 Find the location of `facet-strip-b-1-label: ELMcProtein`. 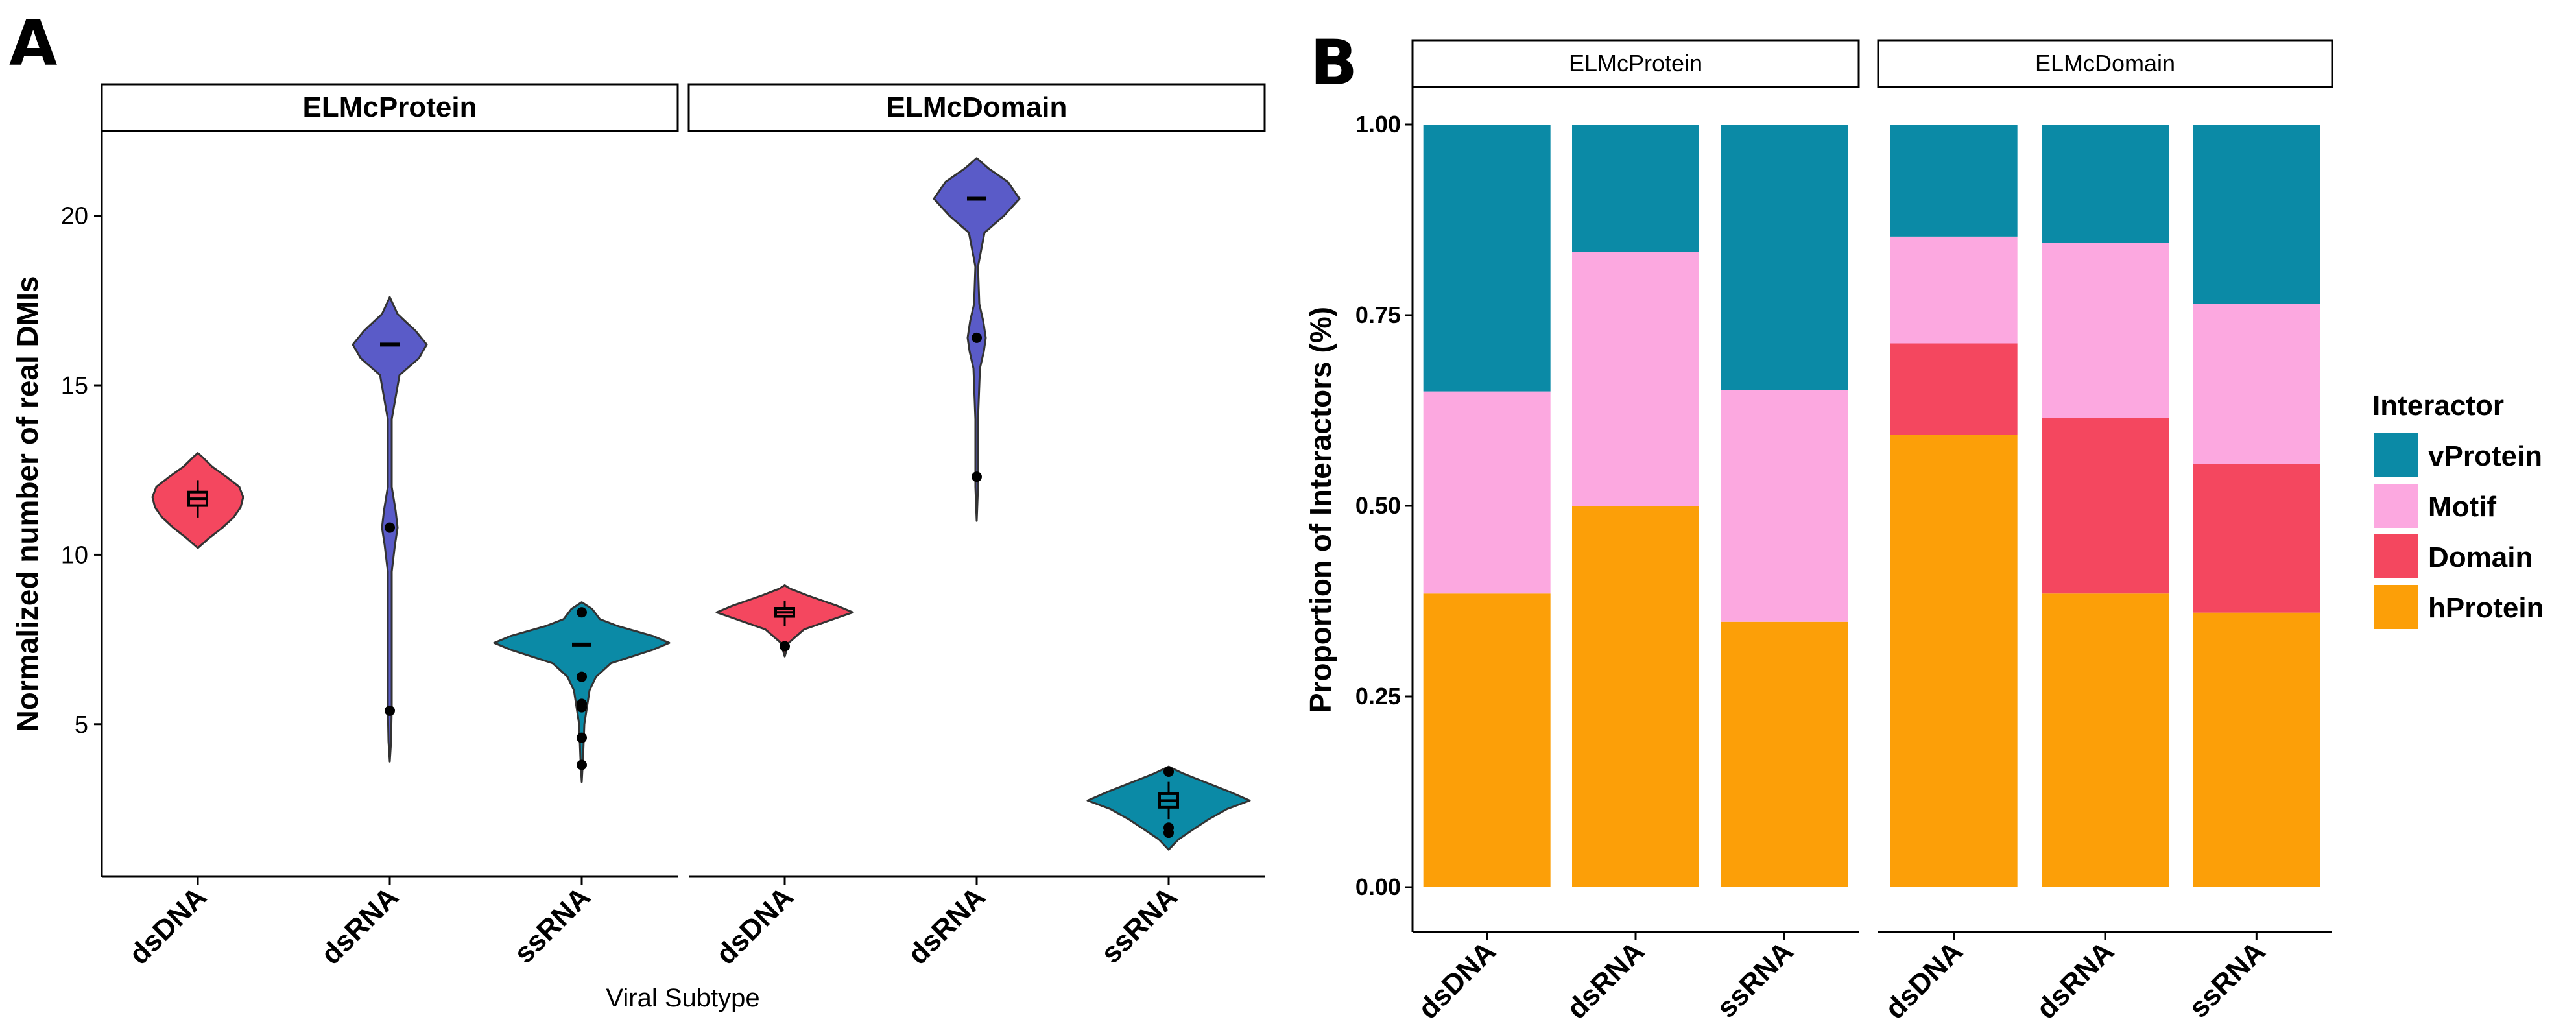

facet-strip-b-1-label: ELMcProtein is located at coordinates (1635, 63).